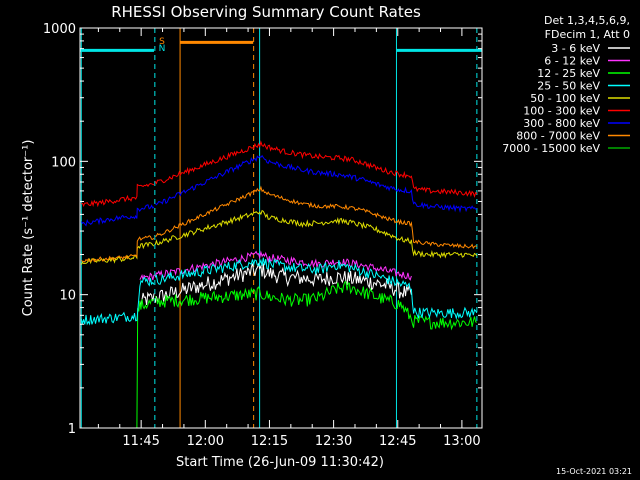 This screenshot has height=480, width=640. Describe the element at coordinates (561, 111) in the screenshot. I see `legend-label-5: 100 - 300 keV` at that location.